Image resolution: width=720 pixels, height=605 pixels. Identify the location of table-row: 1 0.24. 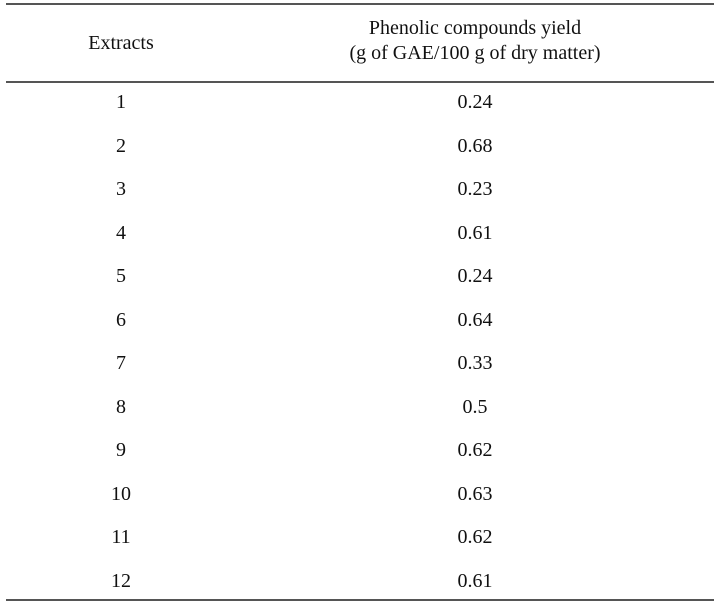
(360, 103).